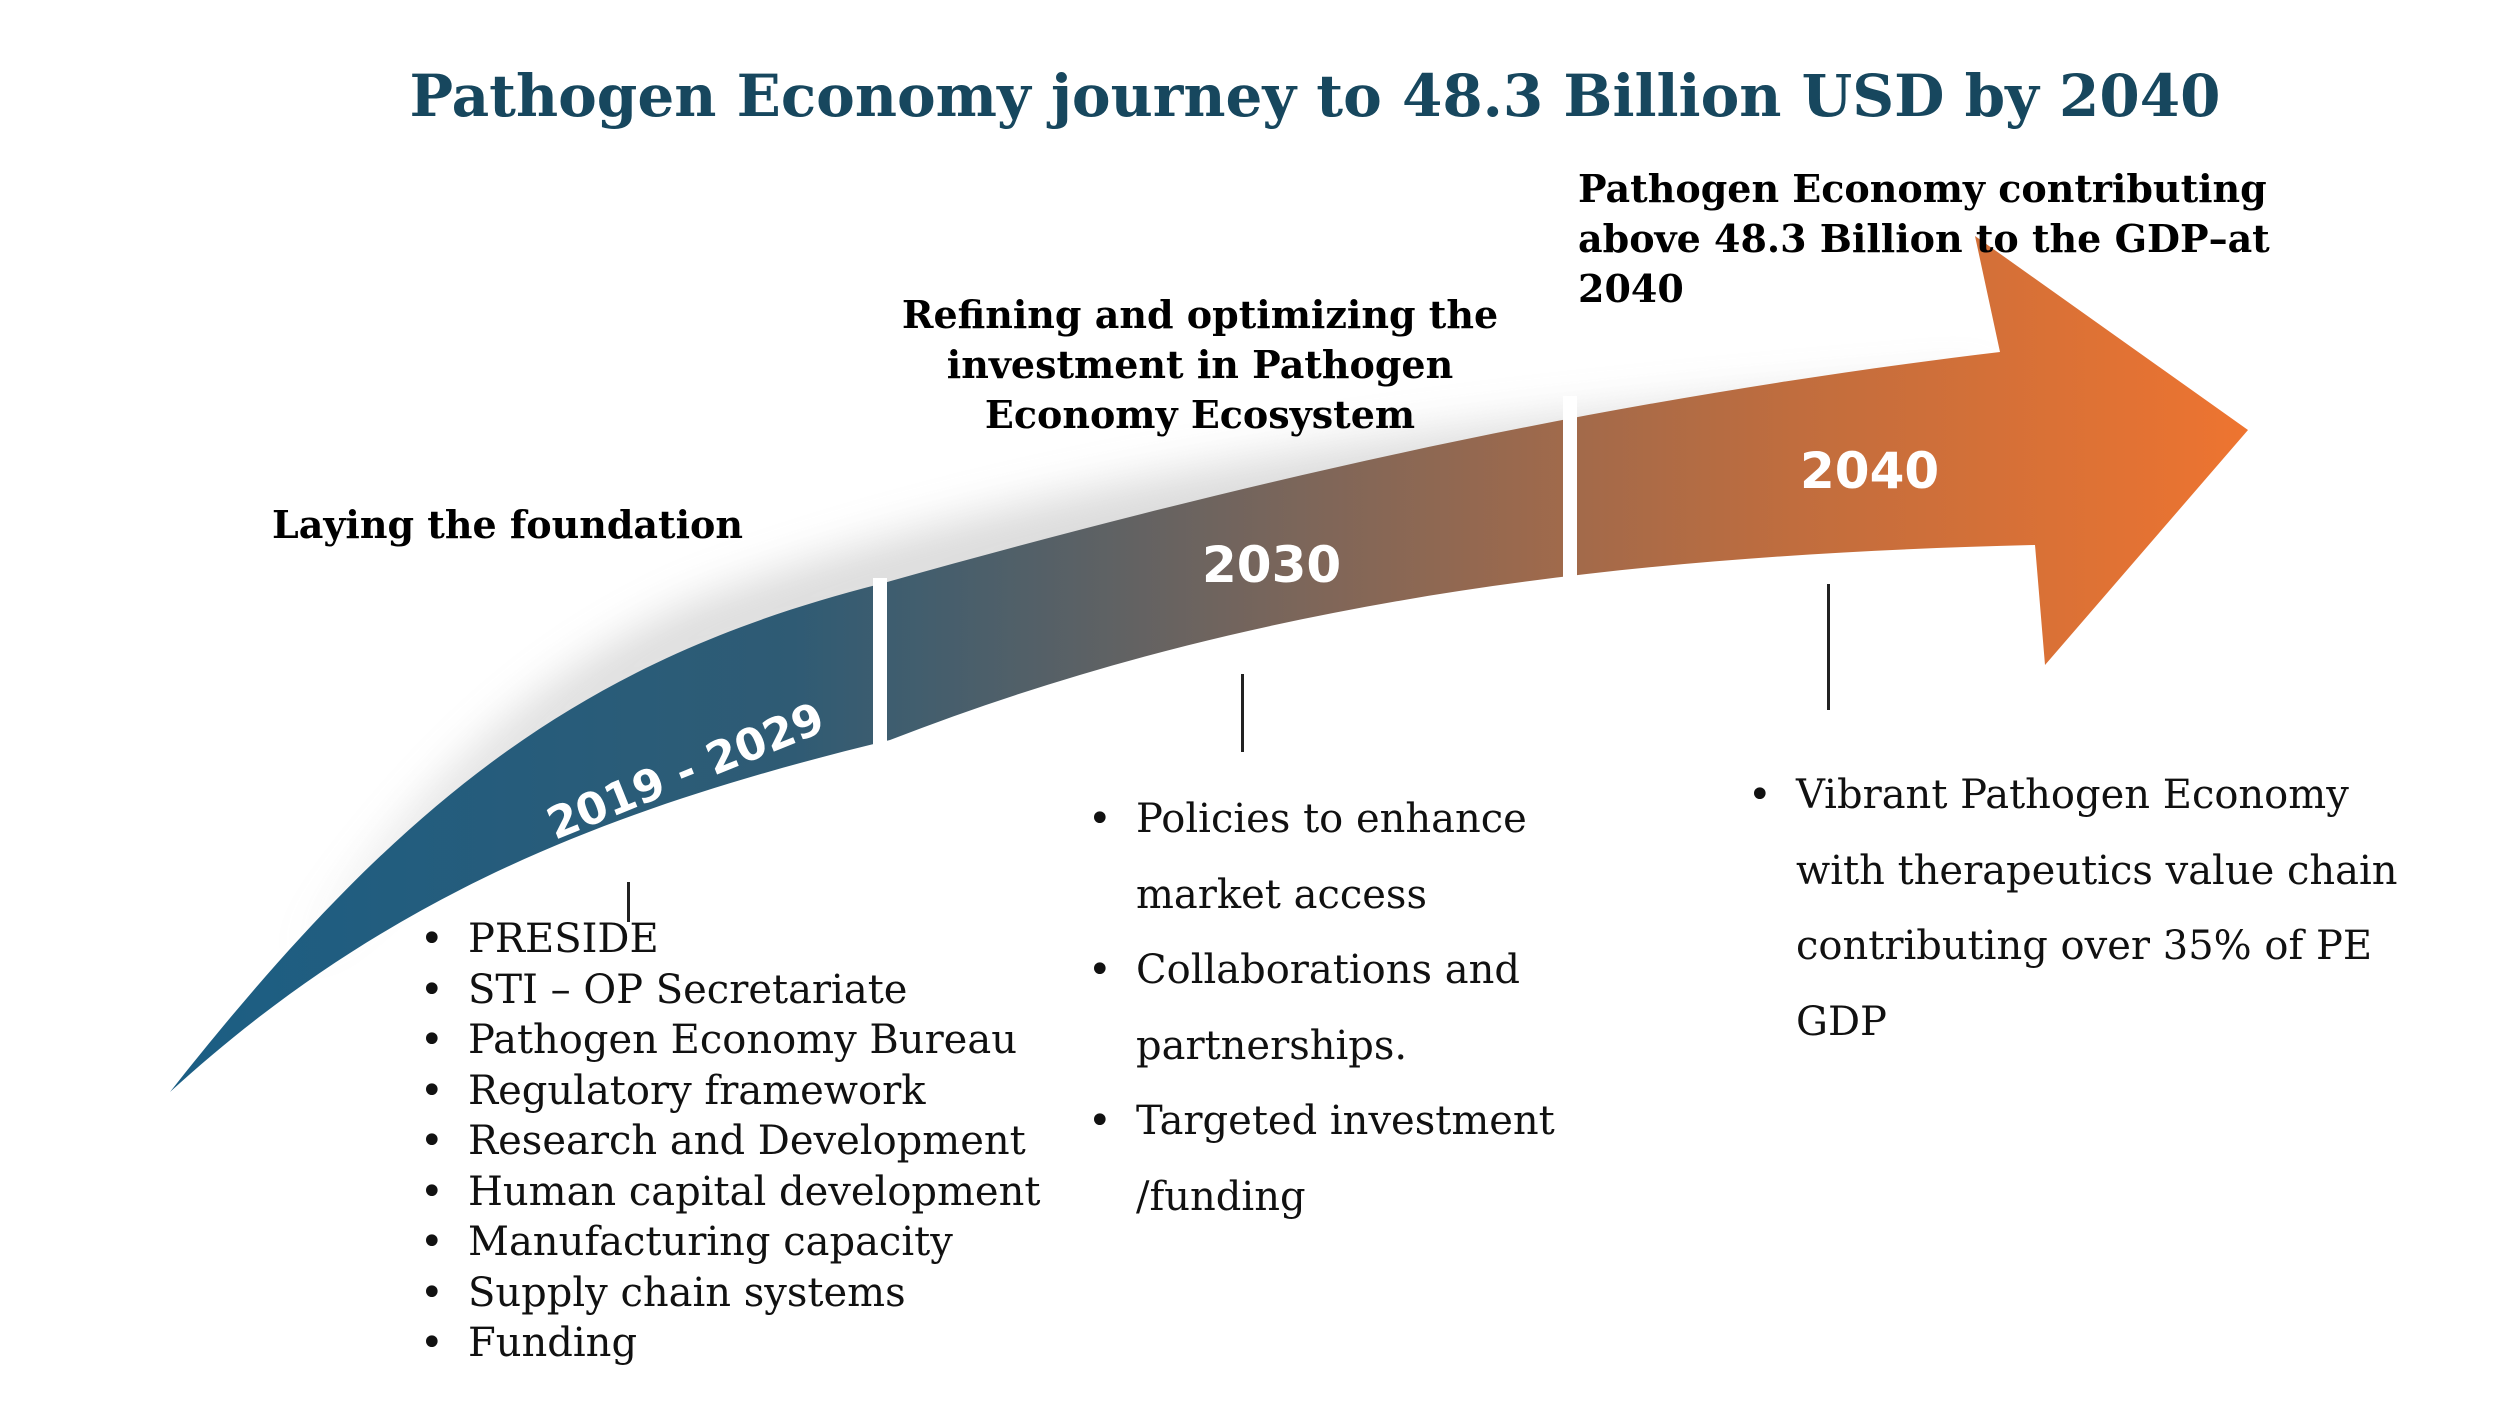 The width and height of the screenshot is (2500, 1406). I want to click on list-item: Supply chain systems, so click(728, 1293).